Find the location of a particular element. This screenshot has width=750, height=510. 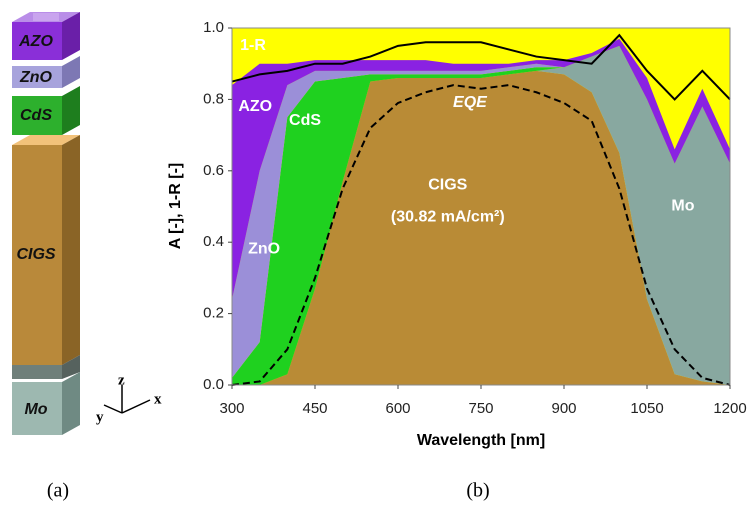

caption: (b) is located at coordinates (477, 491).